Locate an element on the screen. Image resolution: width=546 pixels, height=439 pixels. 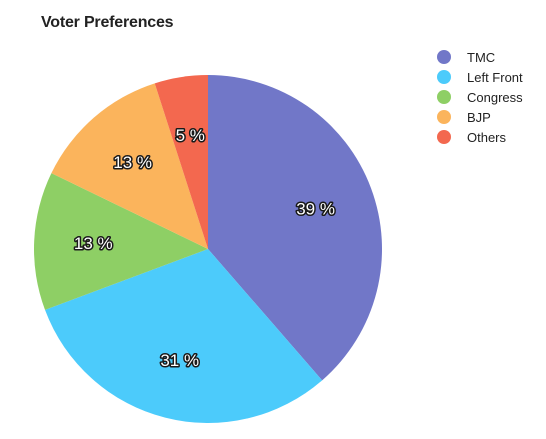
pie-slice-congress is located at coordinates (121, 241).